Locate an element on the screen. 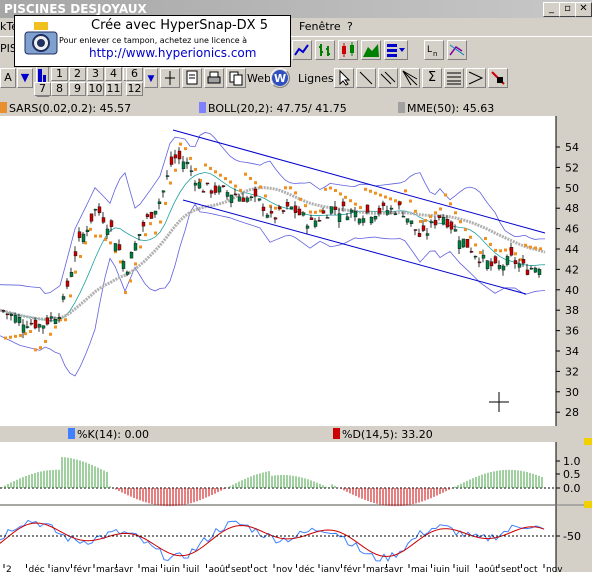  legend-d-text: %D(14,5): 33.20 is located at coordinates (387, 434).